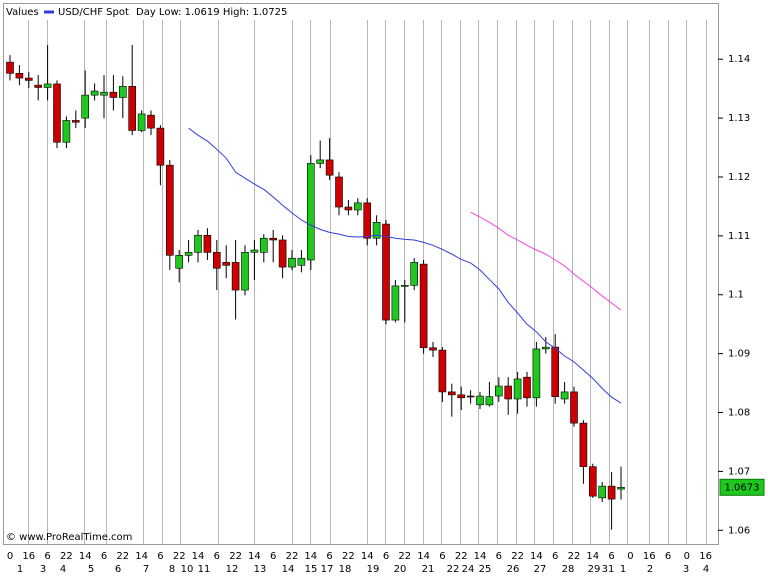  I want to click on x-date-label: 29, so click(594, 569).